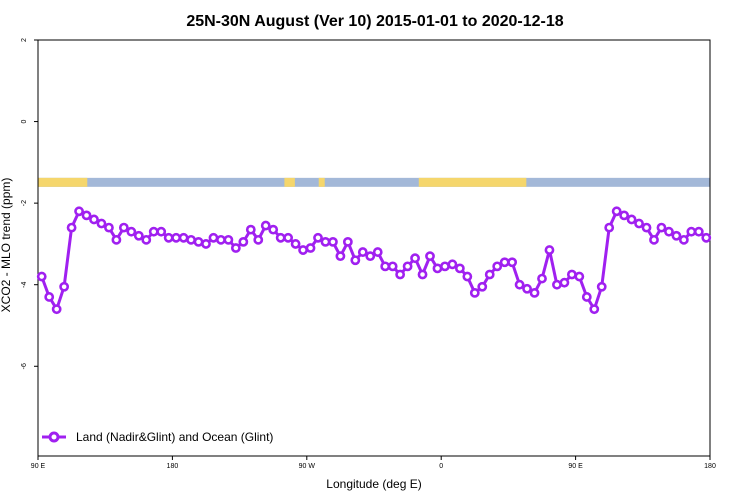 Image resolution: width=750 pixels, height=500 pixels. What do you see at coordinates (24, 40) in the screenshot?
I see `y-tick-label: 2` at bounding box center [24, 40].